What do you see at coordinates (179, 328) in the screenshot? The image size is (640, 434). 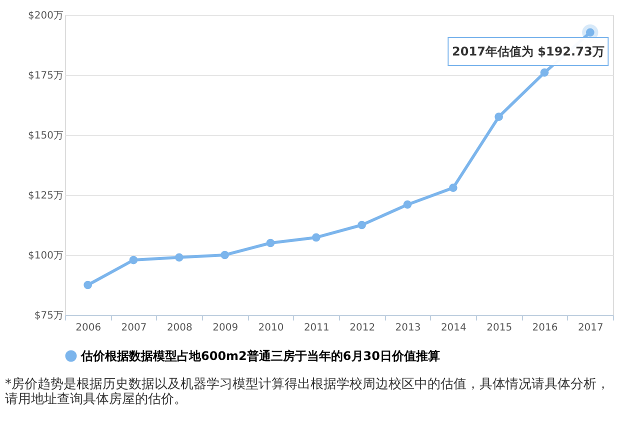 I see `x-tick-label: 2008` at bounding box center [179, 328].